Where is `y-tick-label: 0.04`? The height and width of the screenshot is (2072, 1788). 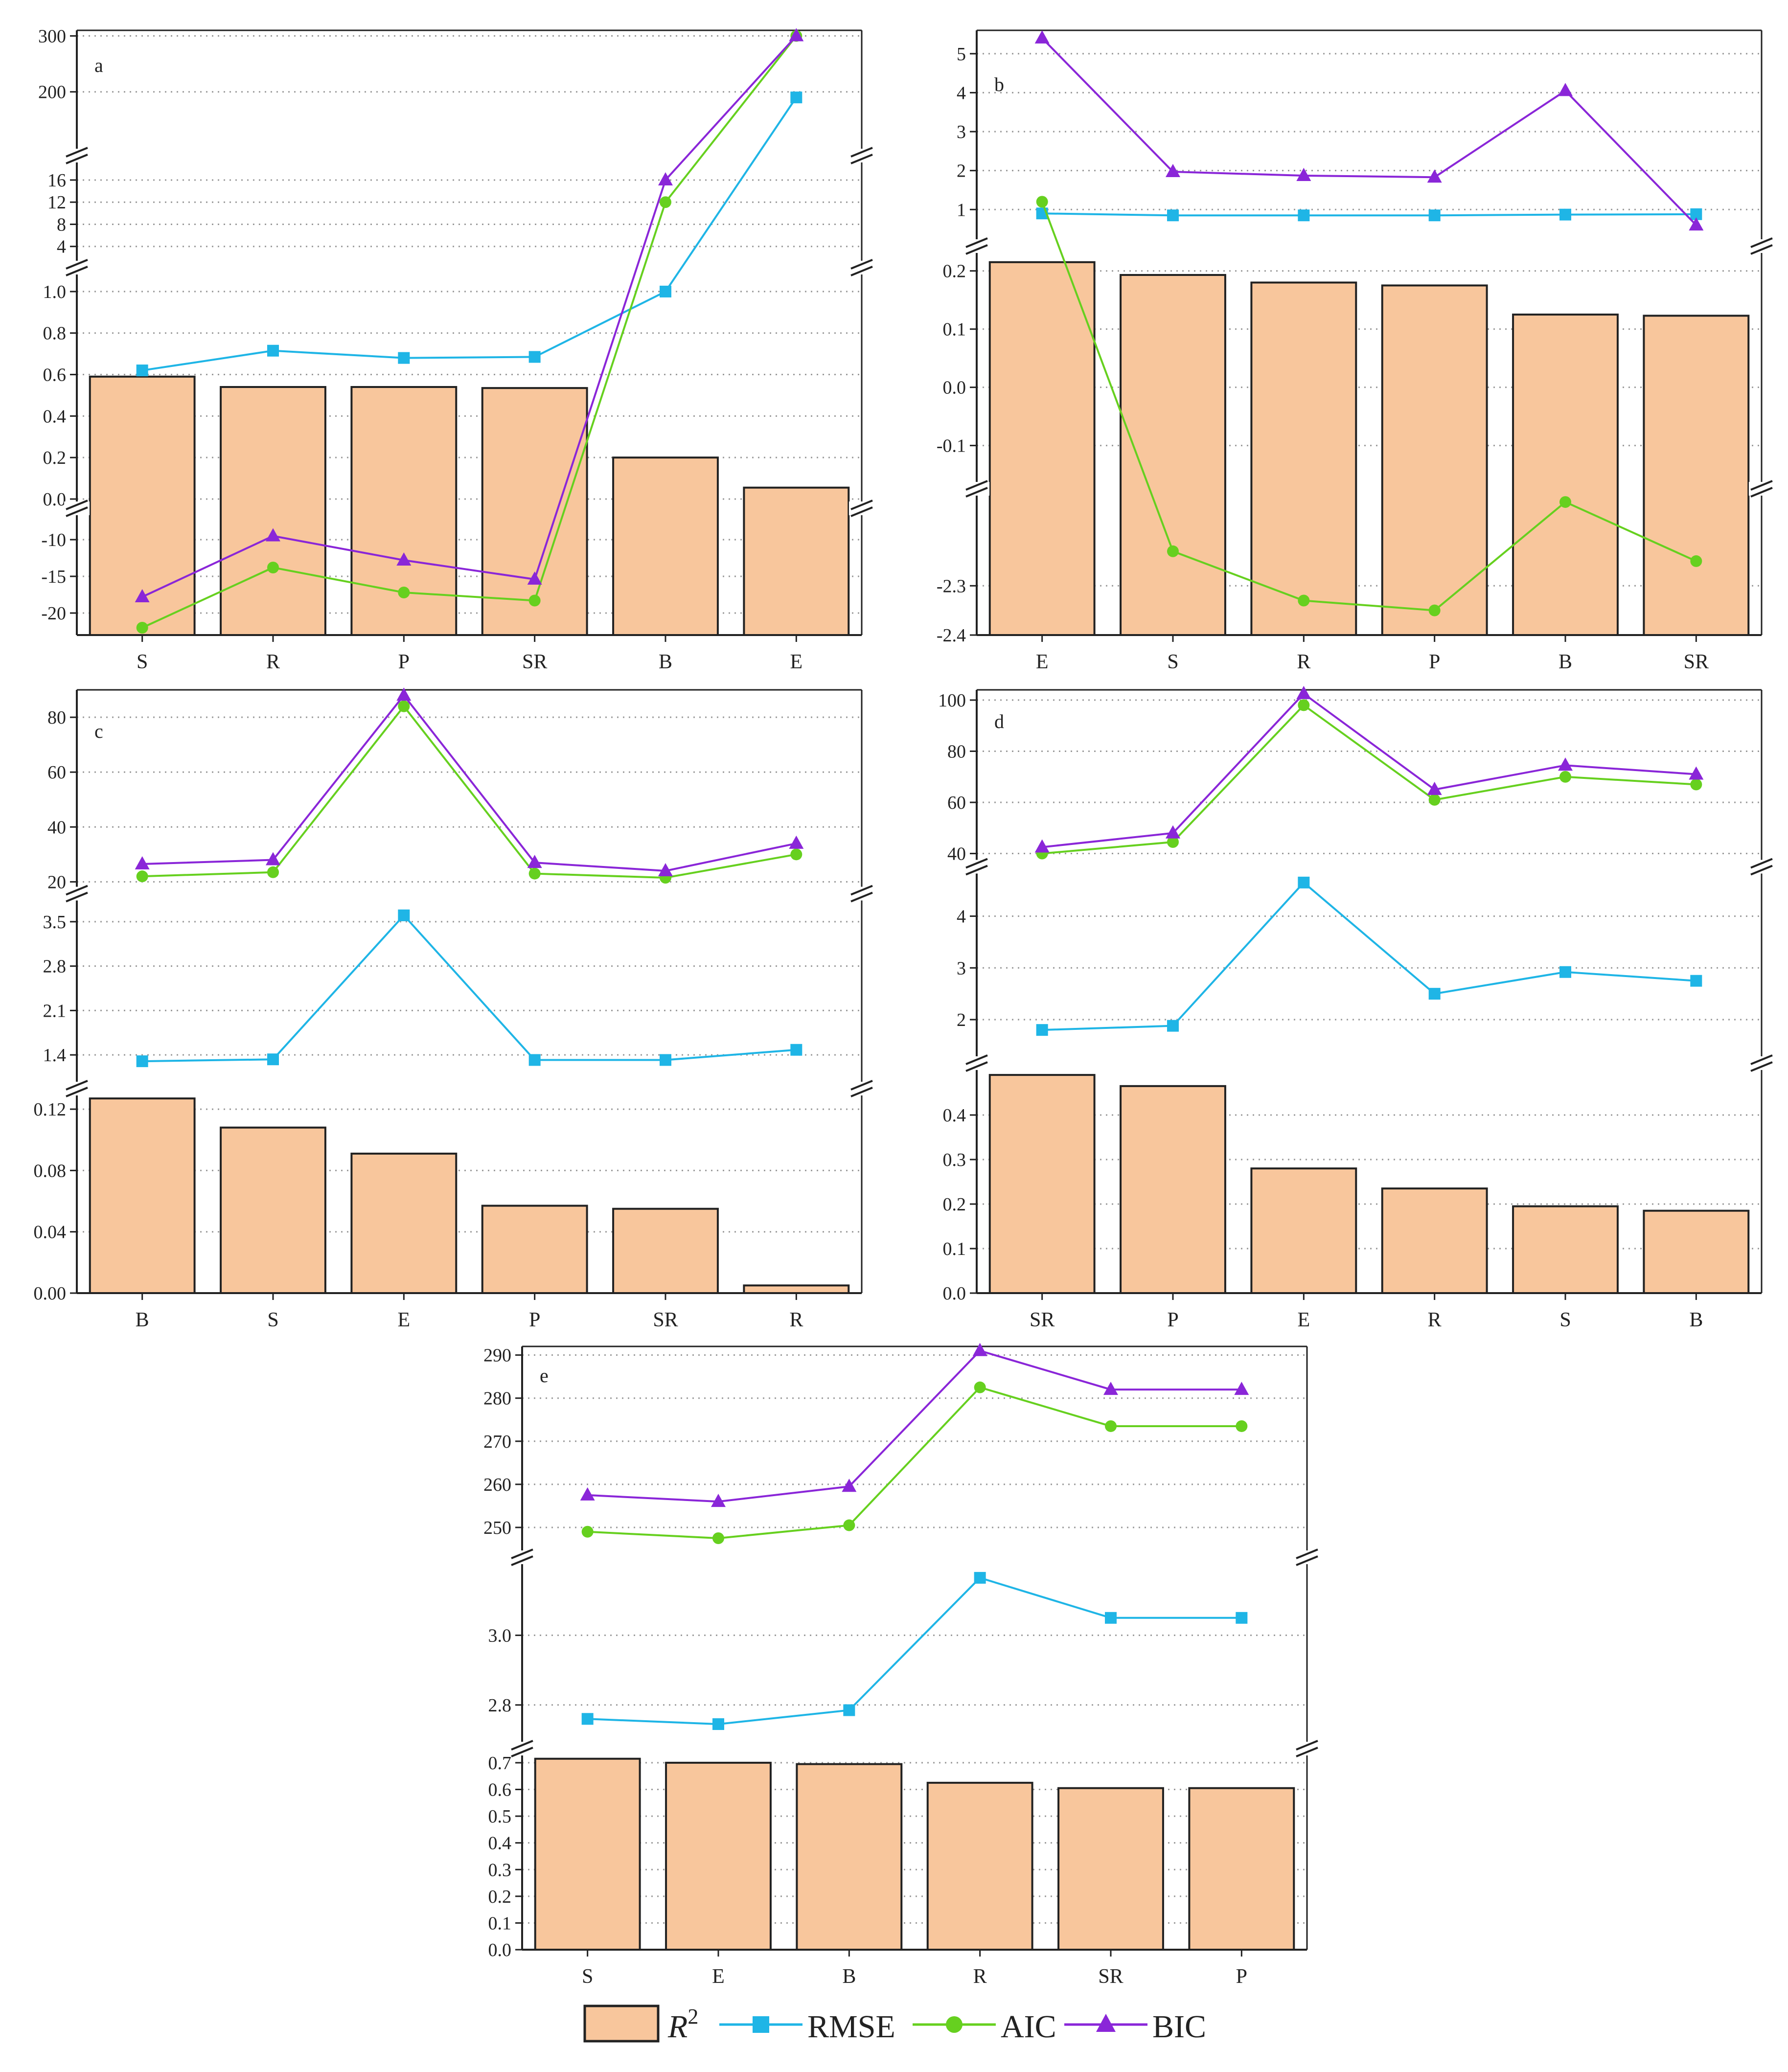 y-tick-label: 0.04 is located at coordinates (51, 1232).